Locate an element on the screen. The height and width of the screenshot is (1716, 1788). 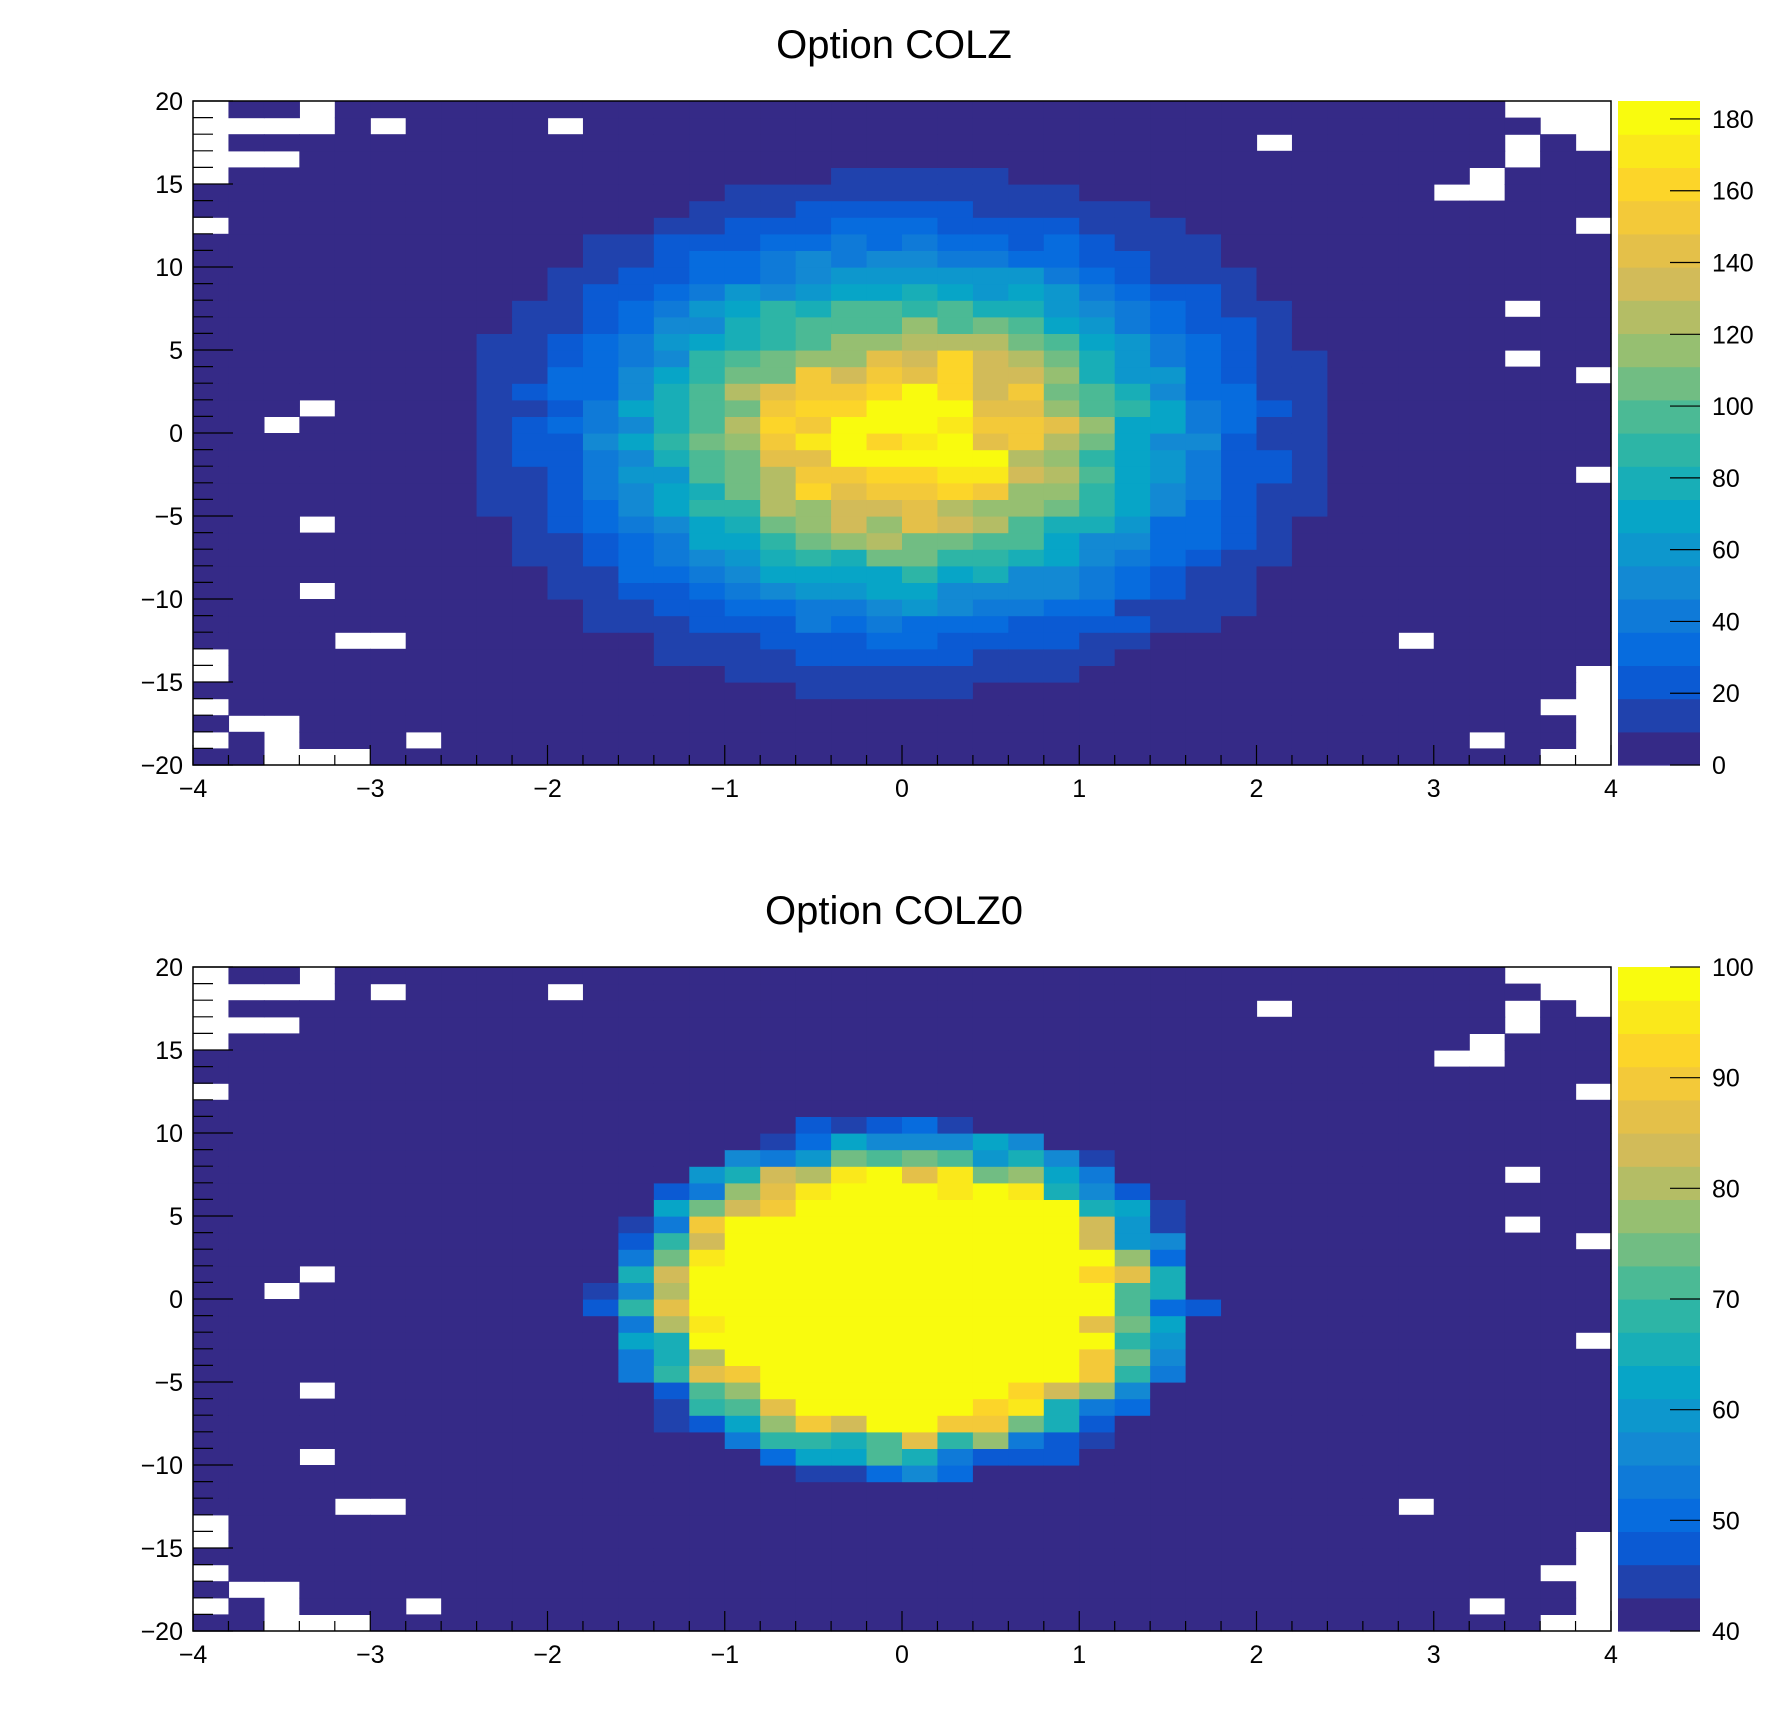
x-tick-label: 2 is located at coordinates (1257, 789).